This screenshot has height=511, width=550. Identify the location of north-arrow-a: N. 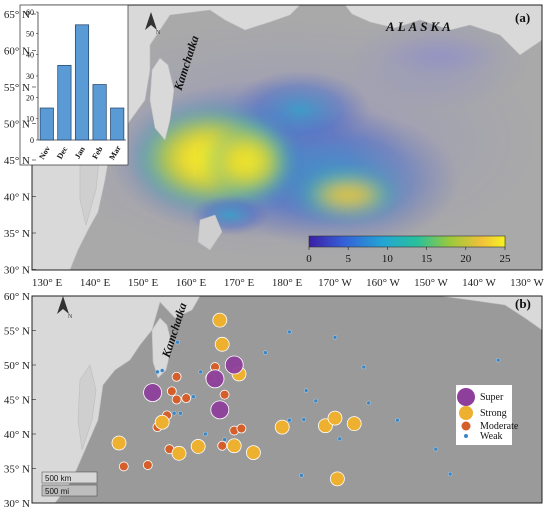
(153, 24).